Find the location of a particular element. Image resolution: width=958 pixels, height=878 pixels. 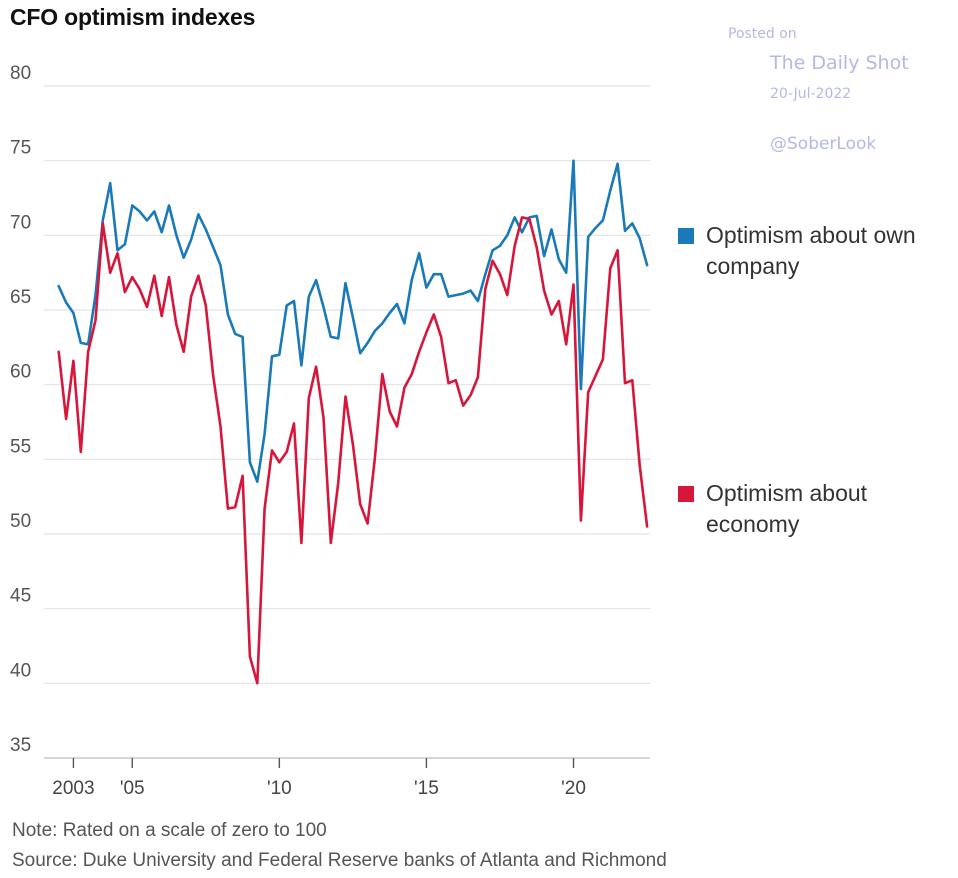

x-tick-label-4: '20 is located at coordinates (573, 788).